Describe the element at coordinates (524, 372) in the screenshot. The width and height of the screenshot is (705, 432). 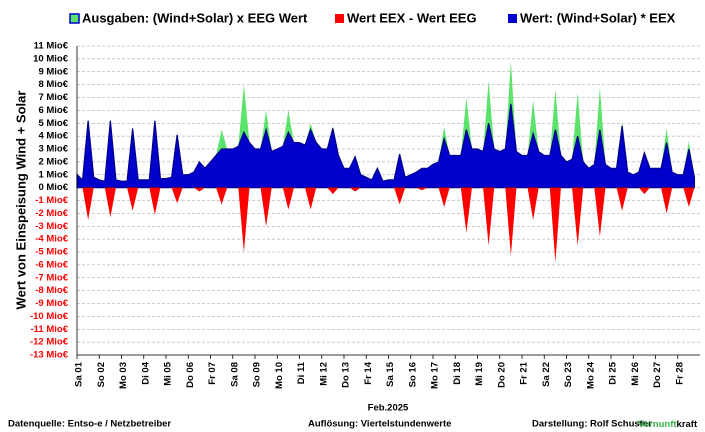
I see `x-tick-label: Fr 21` at that location.